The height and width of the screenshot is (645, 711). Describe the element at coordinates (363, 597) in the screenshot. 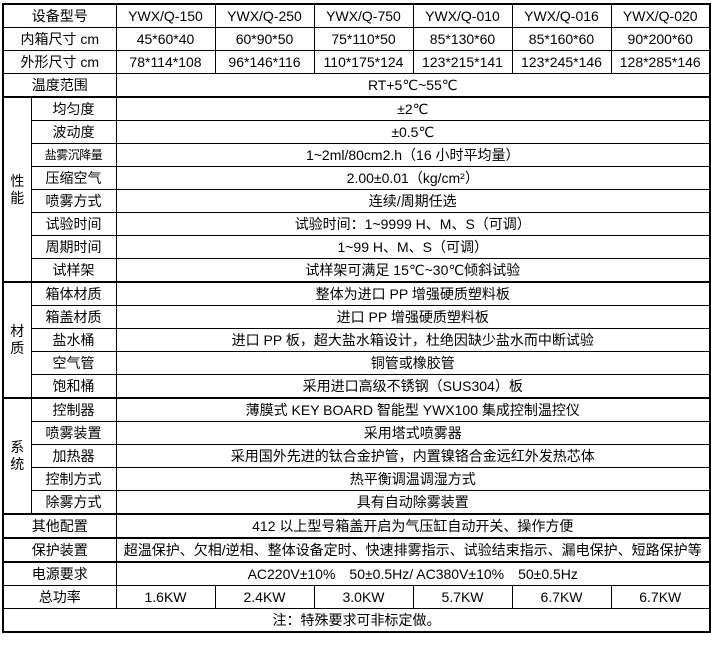

I see `total-power-cell: 3.0KW` at that location.